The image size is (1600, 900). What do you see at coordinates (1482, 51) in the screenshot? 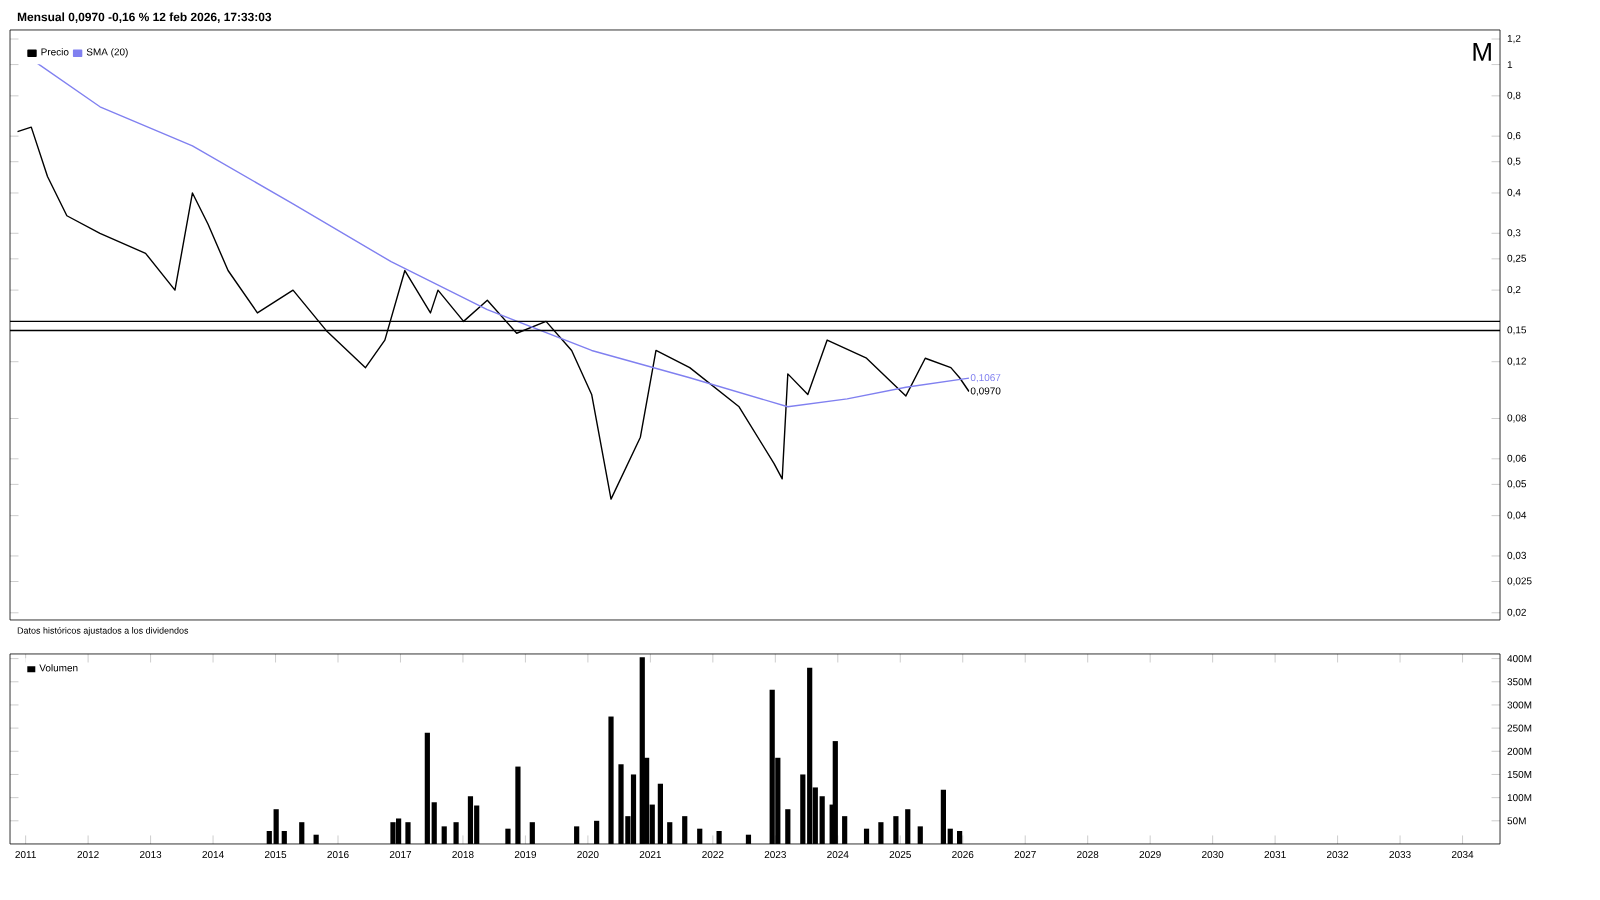
I see `chart-subtitle: M` at bounding box center [1482, 51].